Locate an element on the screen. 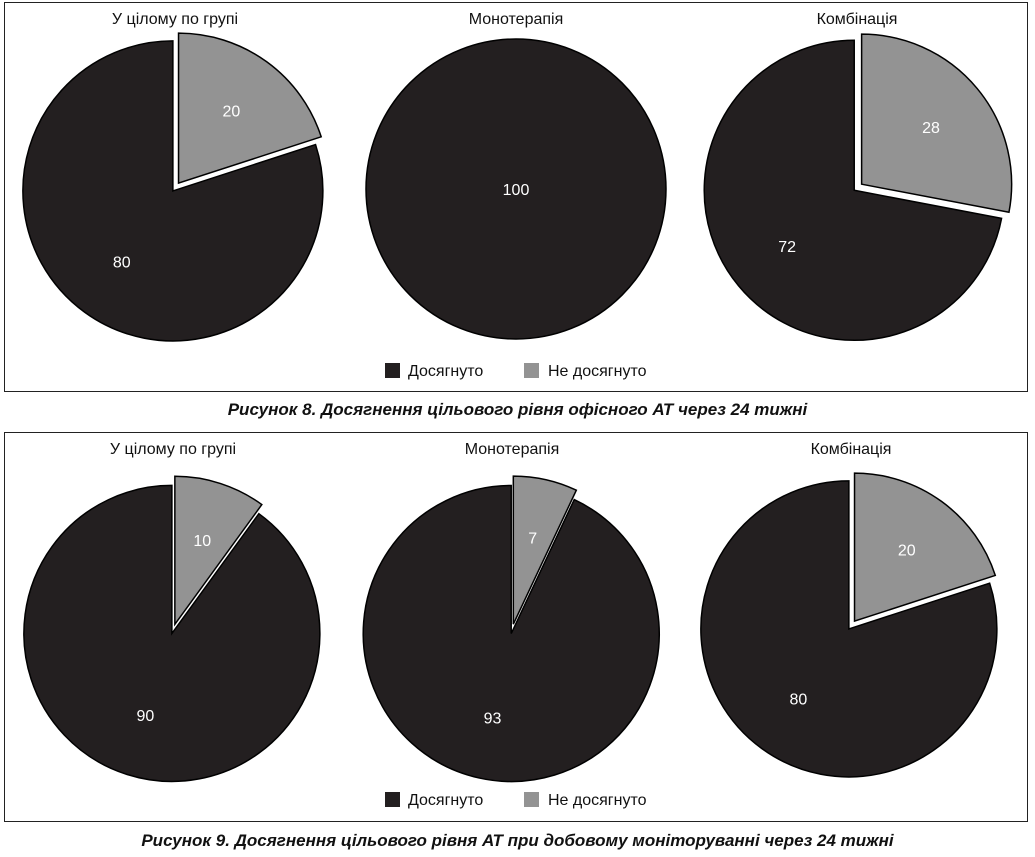  slice-value-label: 93 is located at coordinates (493, 718).